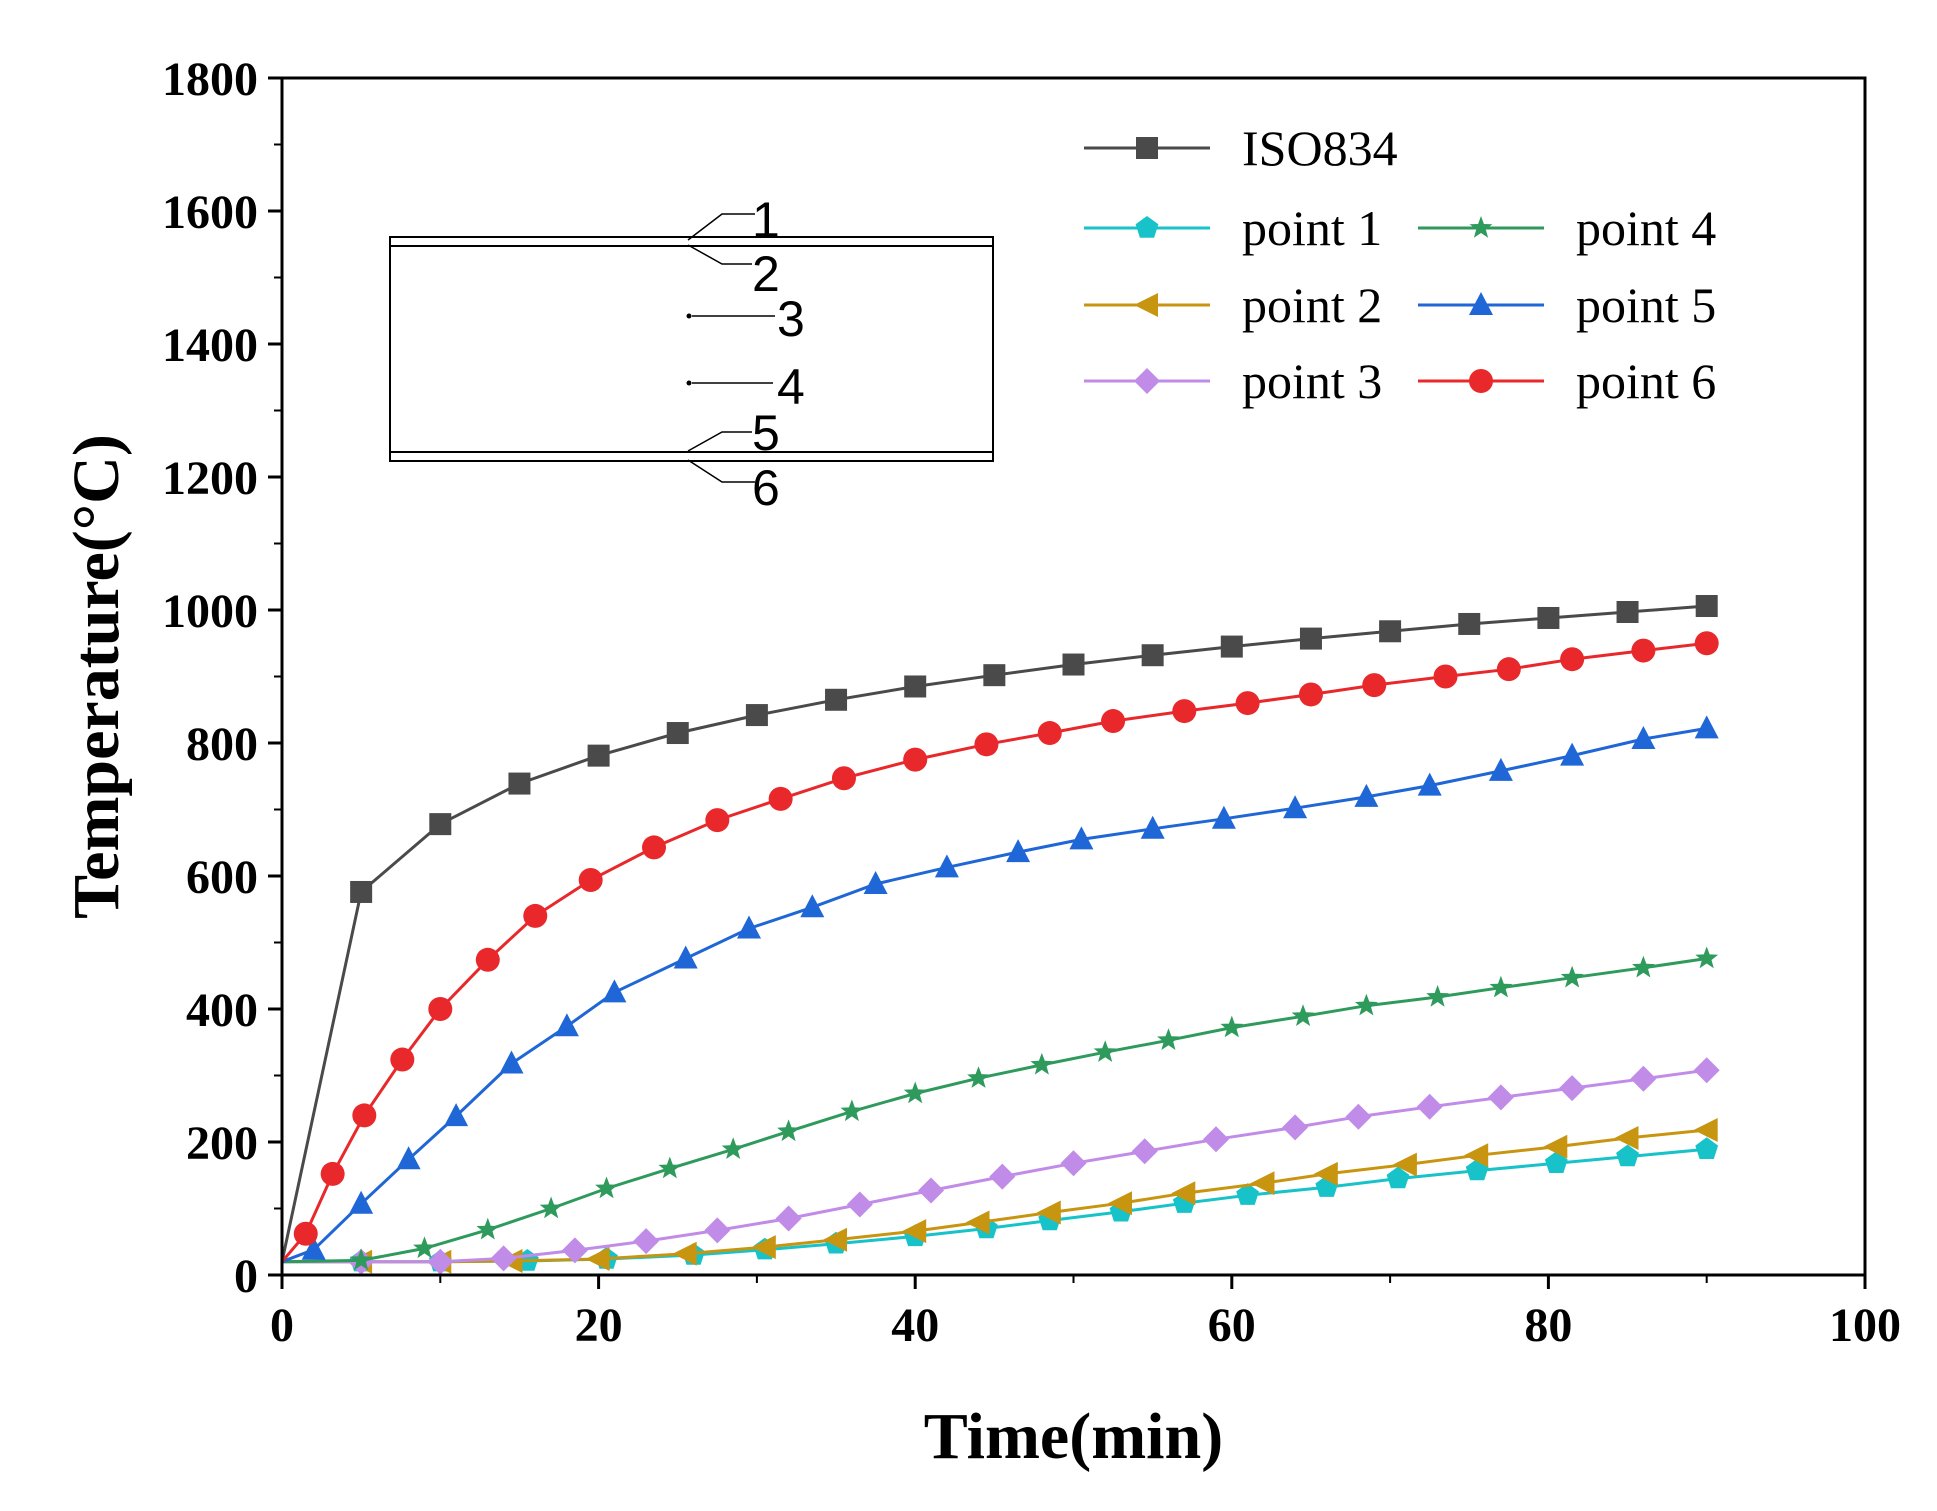 The width and height of the screenshot is (1937, 1511). I want to click on y-tick-label-1600: 1600, so click(210, 212).